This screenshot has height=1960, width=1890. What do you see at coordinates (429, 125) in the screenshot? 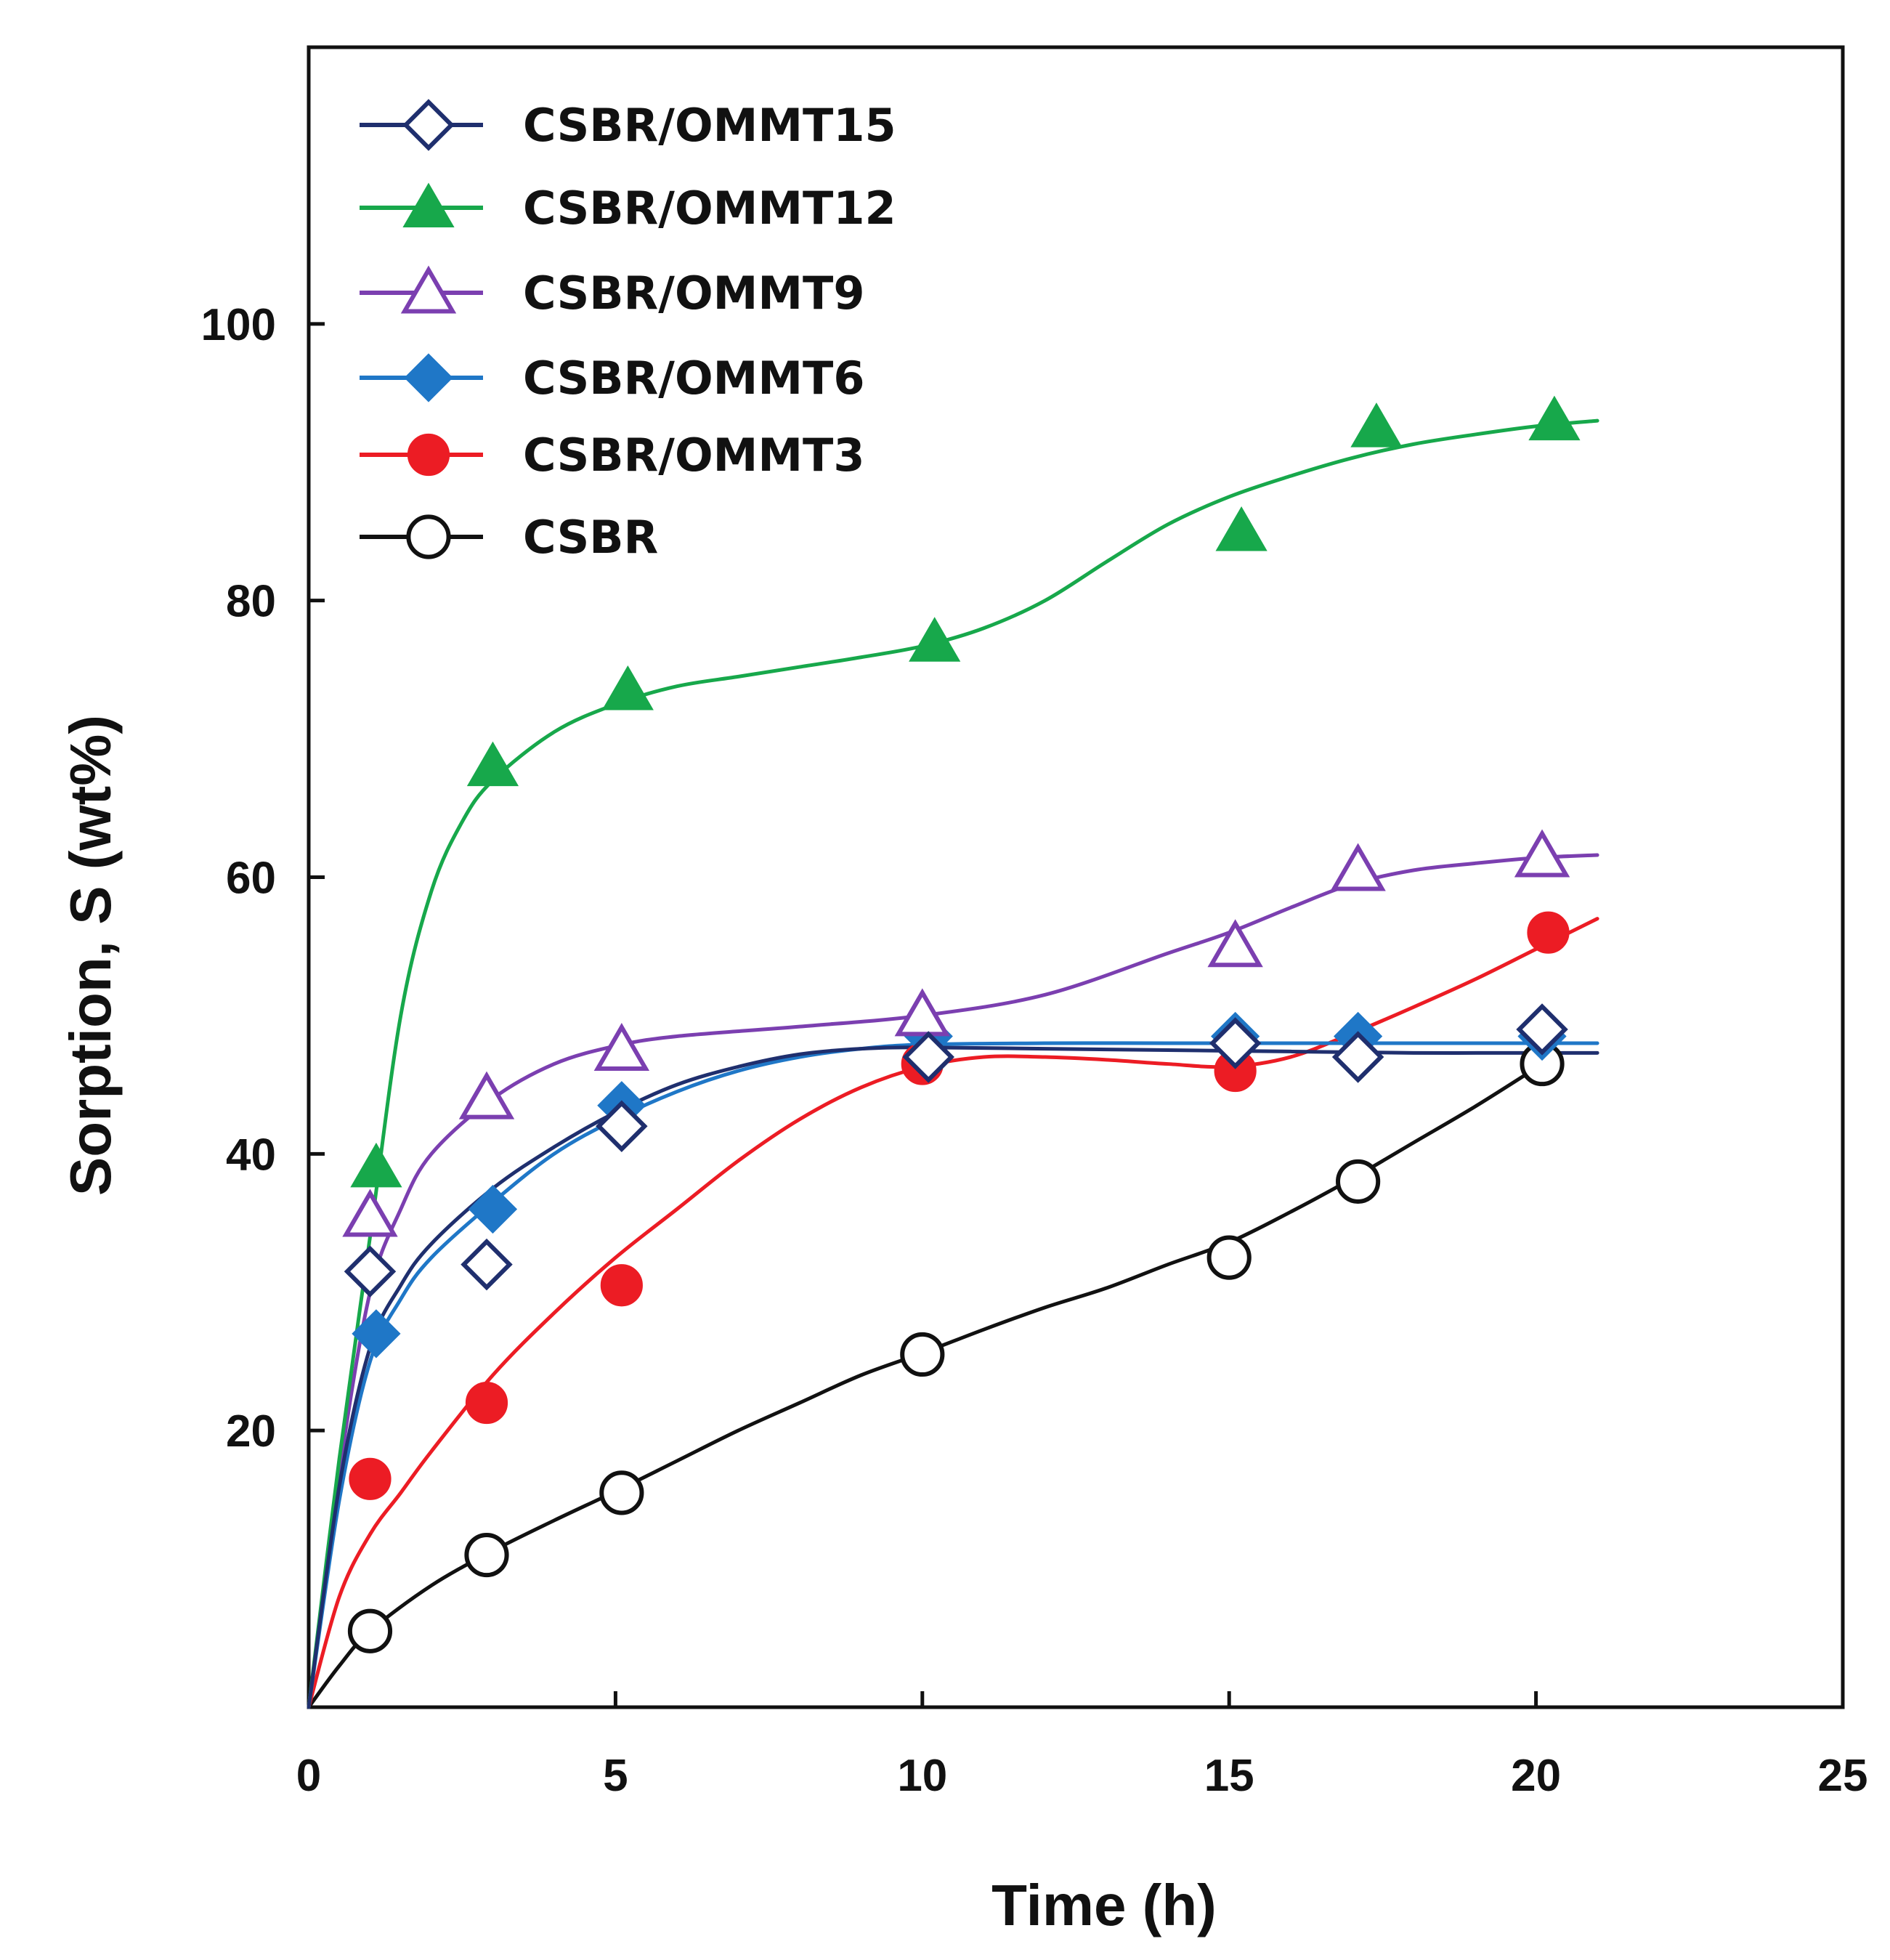
I see `legend-marker-csbr-ommt15` at bounding box center [429, 125].